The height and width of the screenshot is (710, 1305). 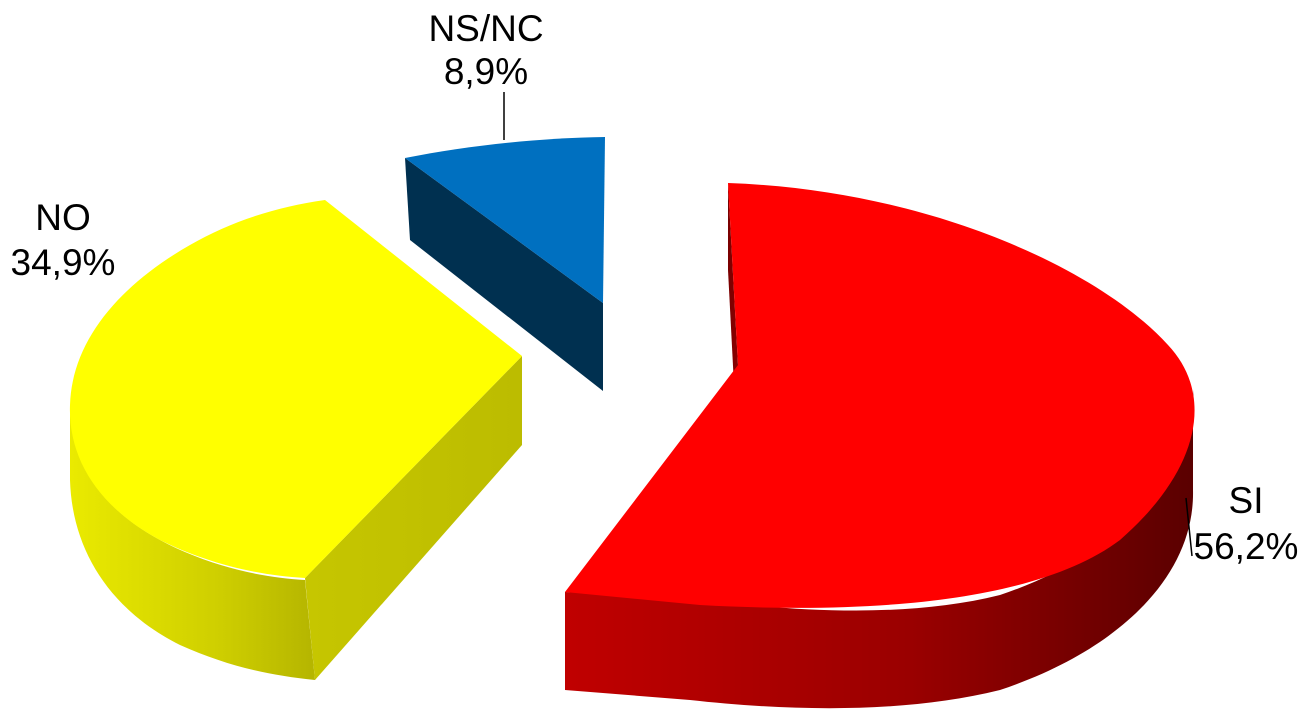 I want to click on label-nsnc-value: 8,9%, so click(x=486, y=71).